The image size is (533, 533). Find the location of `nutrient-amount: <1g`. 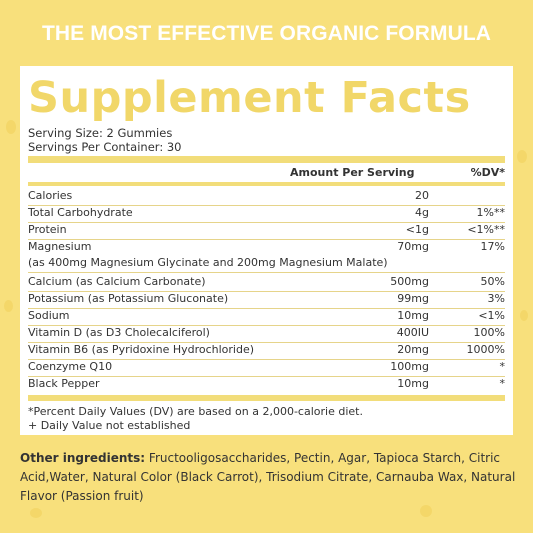

nutrient-amount: <1g is located at coordinates (417, 229).